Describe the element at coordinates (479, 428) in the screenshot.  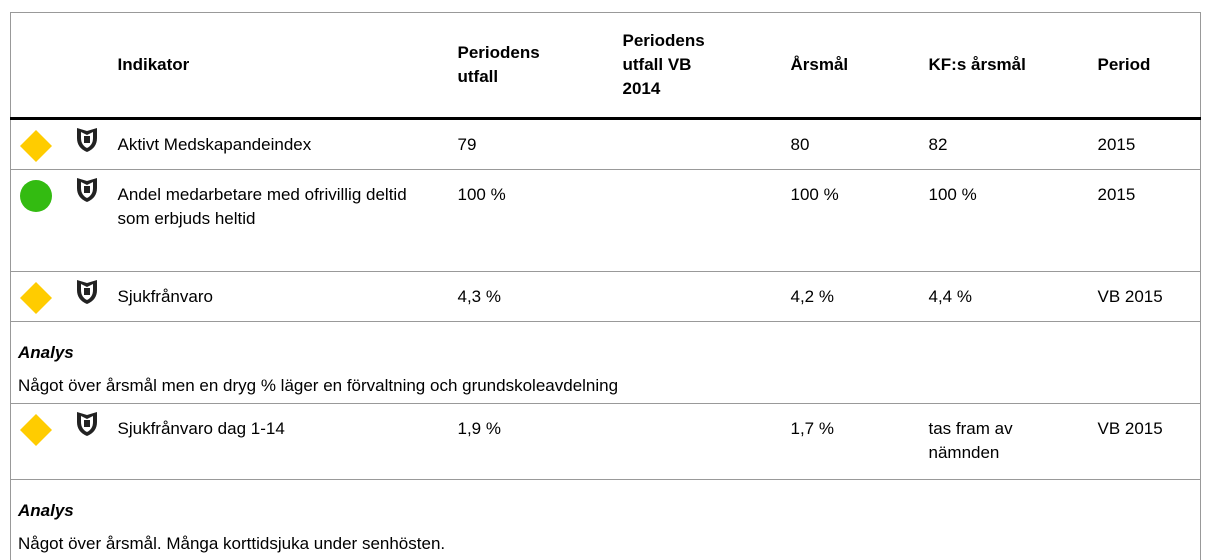
I see `outcome: 1,9 %` at that location.